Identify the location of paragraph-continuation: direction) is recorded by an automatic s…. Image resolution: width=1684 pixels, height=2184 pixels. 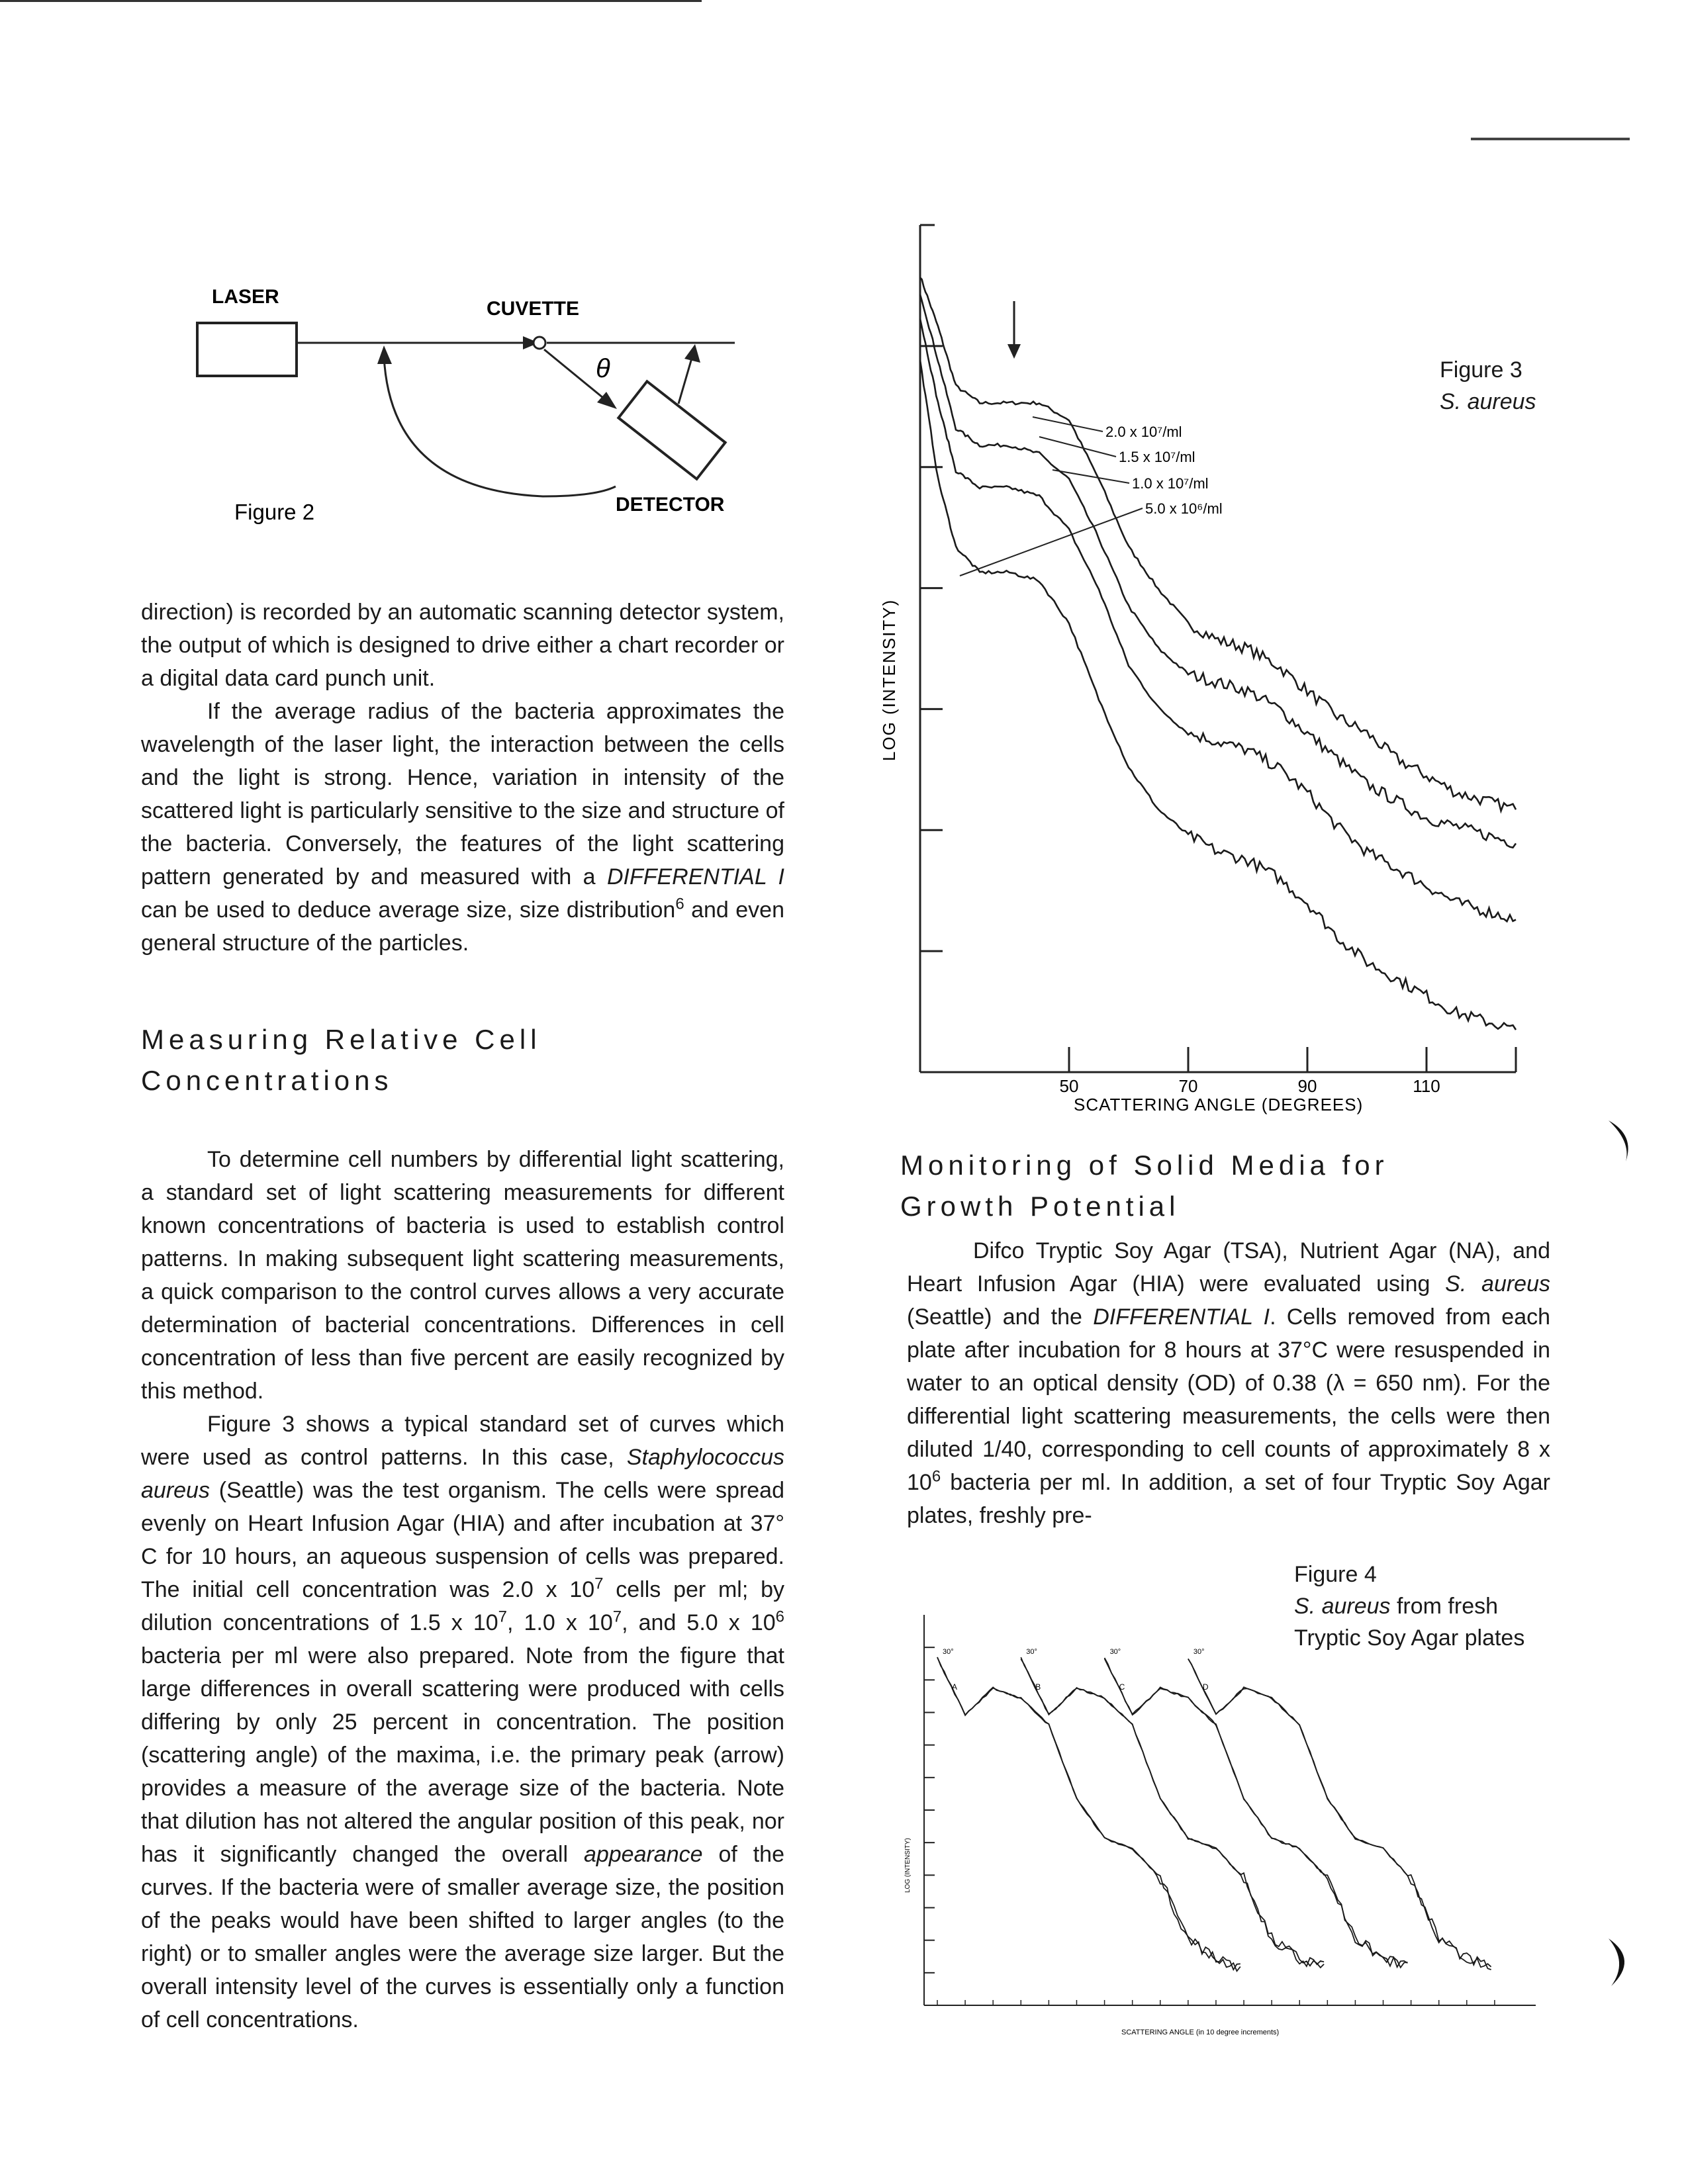
(462, 645).